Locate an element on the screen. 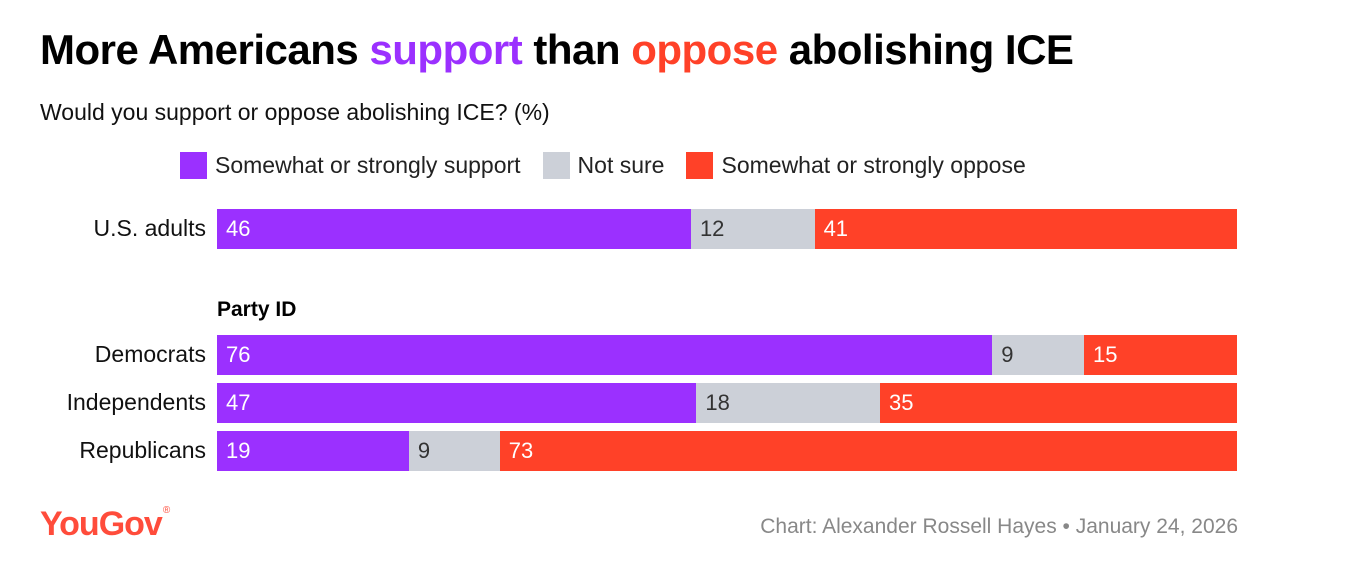 This screenshot has width=1354, height=580. data-label-oppose: 73 is located at coordinates (521, 450).